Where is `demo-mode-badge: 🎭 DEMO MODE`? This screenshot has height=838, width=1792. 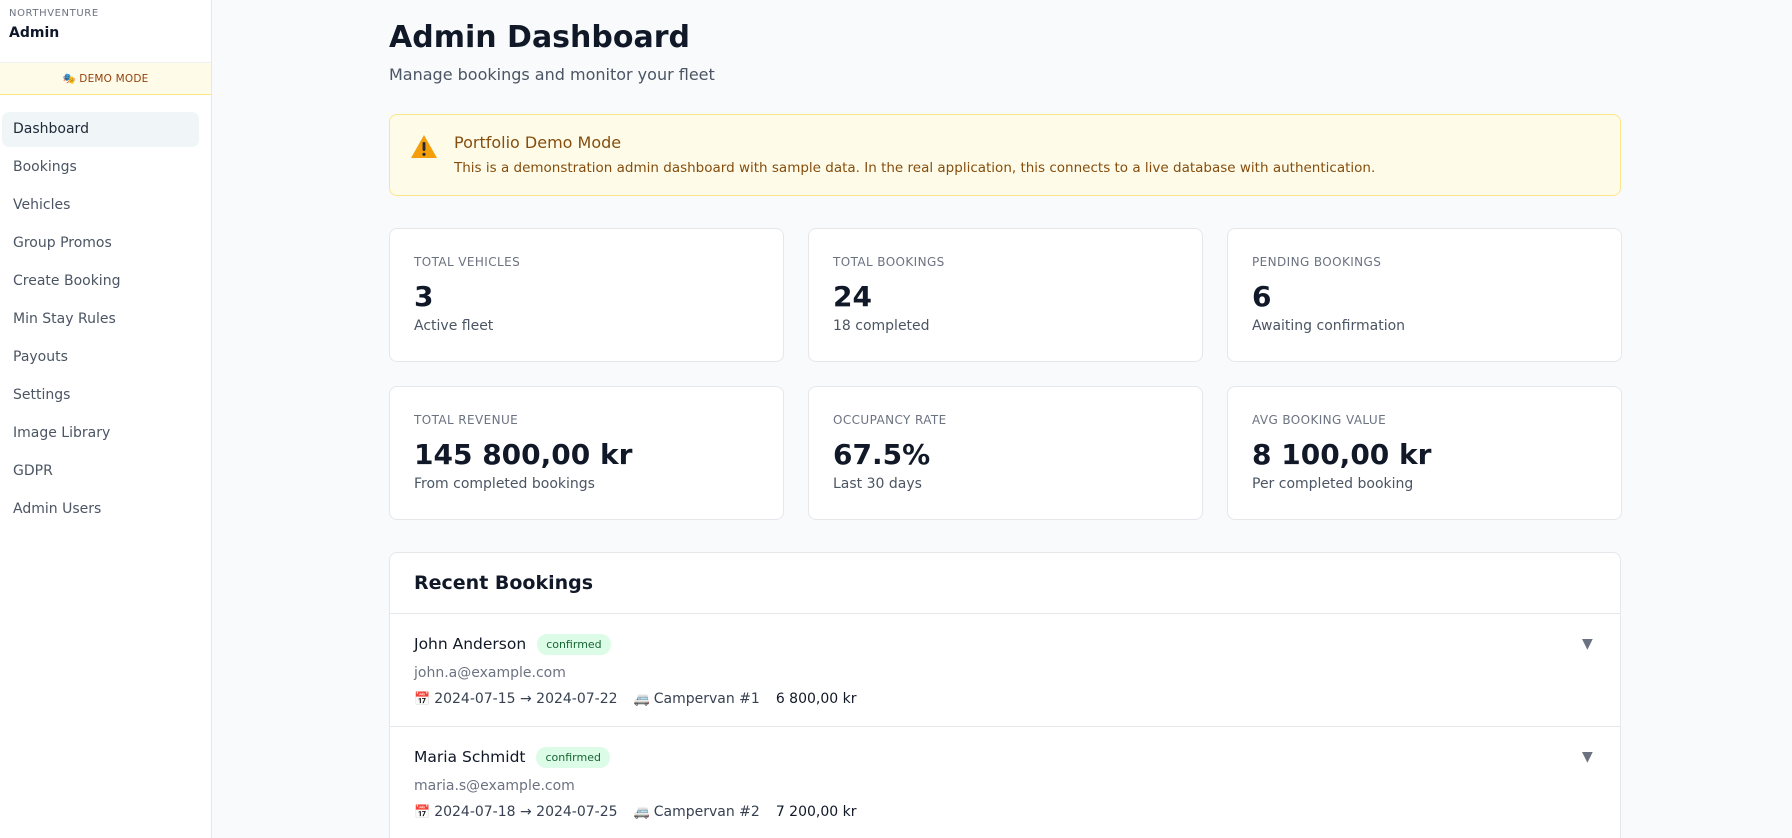
demo-mode-badge: 🎭 DEMO MODE is located at coordinates (105, 79).